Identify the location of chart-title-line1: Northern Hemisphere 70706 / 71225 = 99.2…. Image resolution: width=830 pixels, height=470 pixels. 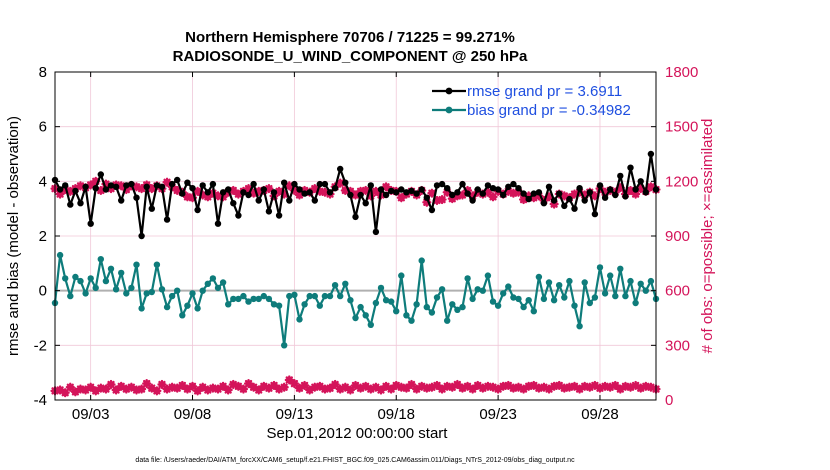
(350, 37).